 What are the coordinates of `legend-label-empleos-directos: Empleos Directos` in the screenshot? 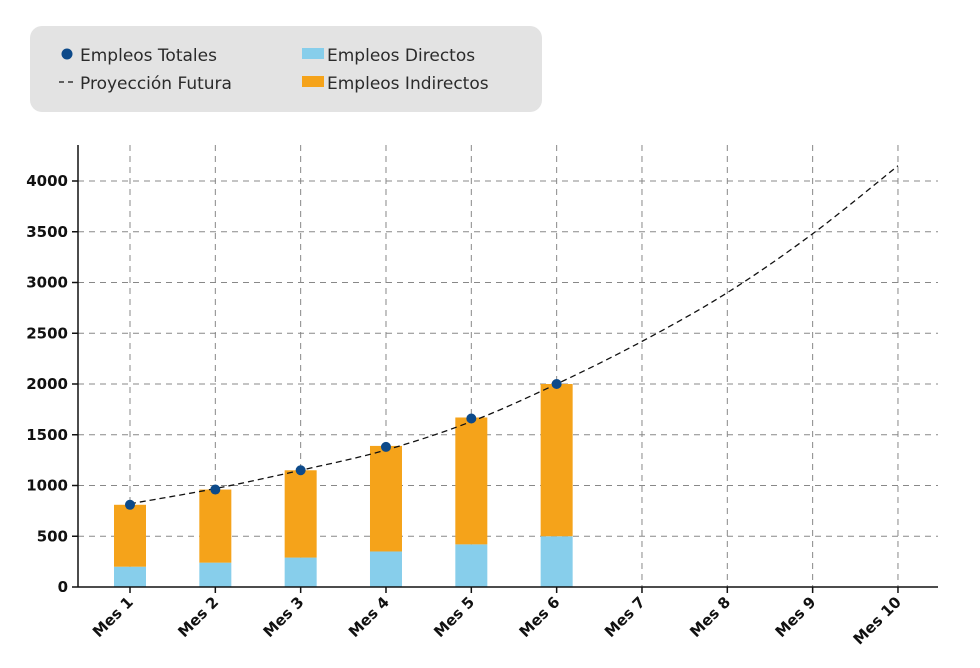 It's located at (401, 56).